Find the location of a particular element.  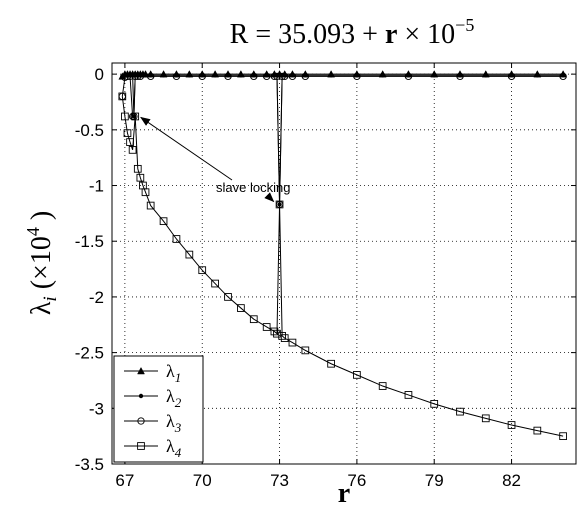

legend-item: λ4 is located at coordinates (153, 448).